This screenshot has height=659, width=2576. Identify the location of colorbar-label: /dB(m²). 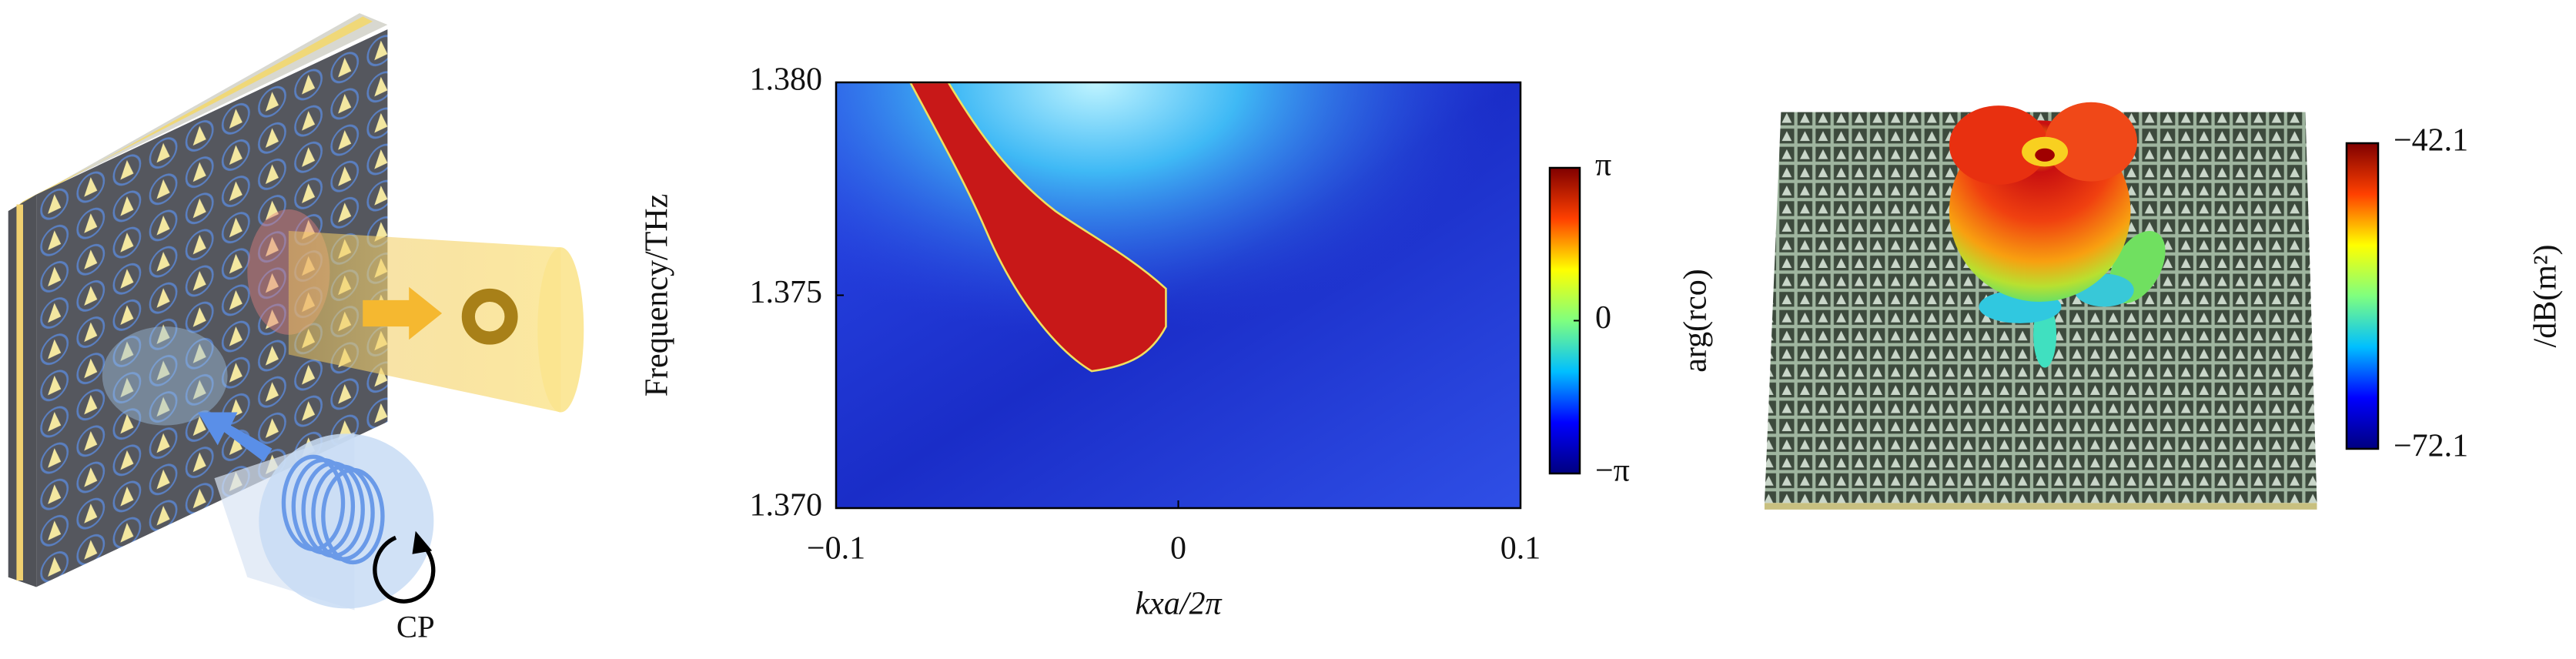
(2546, 296).